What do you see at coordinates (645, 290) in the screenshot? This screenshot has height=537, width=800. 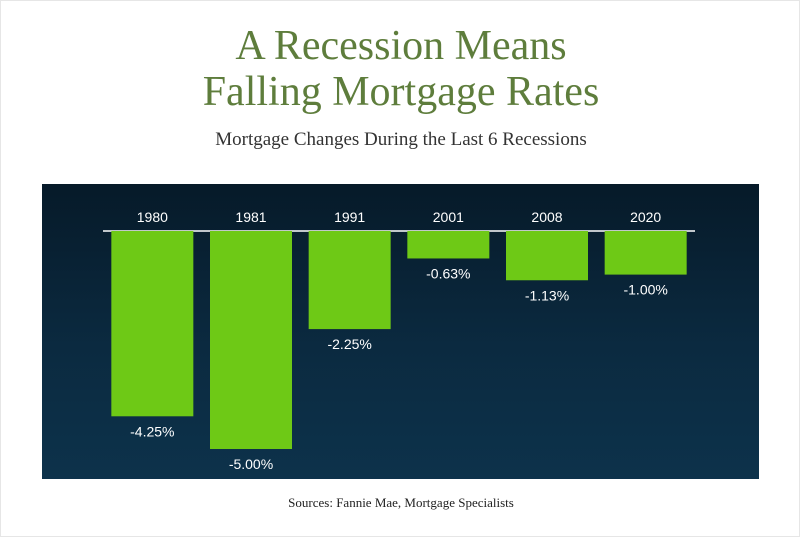 I see `value-label-2020: -1.00%` at bounding box center [645, 290].